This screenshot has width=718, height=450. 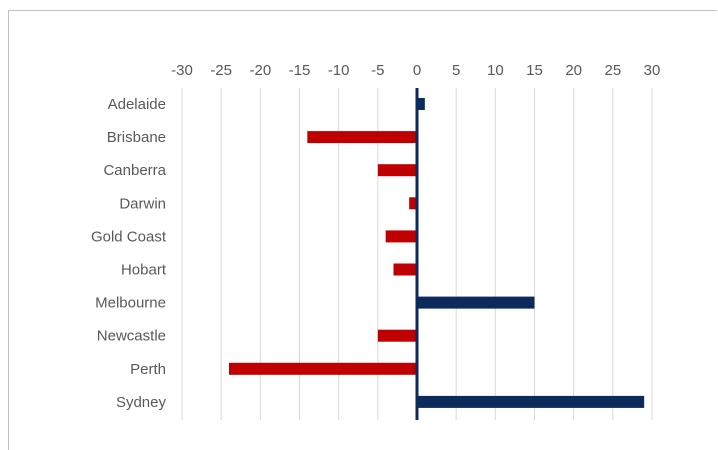 I want to click on x-tick-label: 10, so click(x=495, y=70).